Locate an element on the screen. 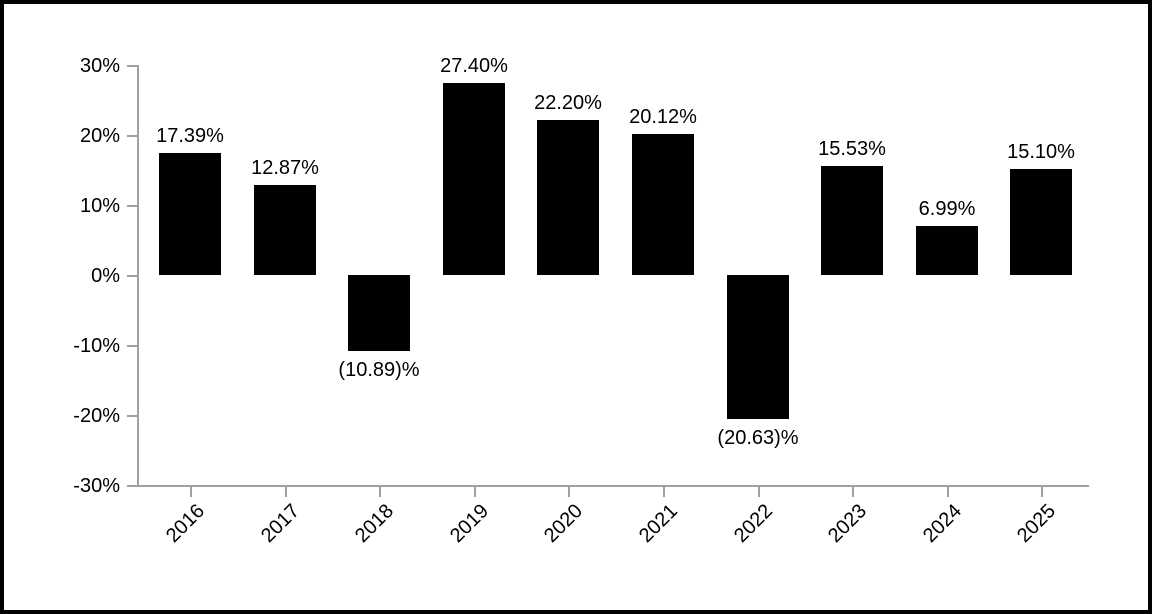 This screenshot has height=614, width=1152. bar-value-label: (20.63)% is located at coordinates (758, 438).